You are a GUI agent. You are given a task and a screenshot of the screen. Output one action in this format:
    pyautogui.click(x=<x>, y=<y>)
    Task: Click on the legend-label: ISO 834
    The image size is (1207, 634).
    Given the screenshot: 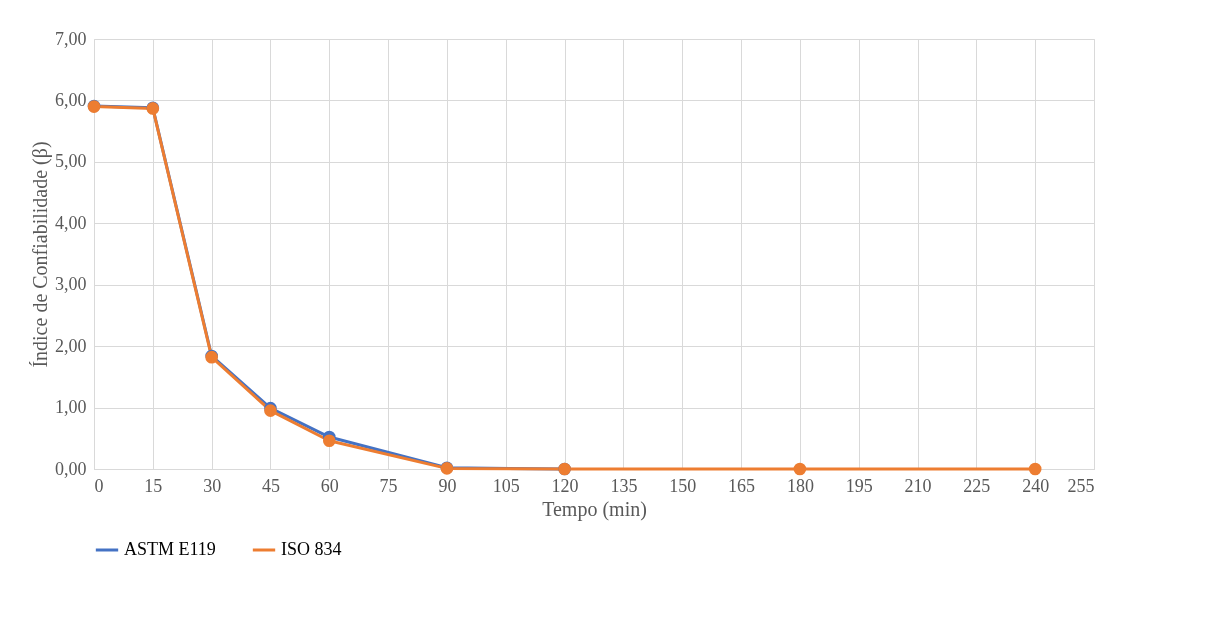 What is the action you would take?
    pyautogui.click(x=311, y=549)
    